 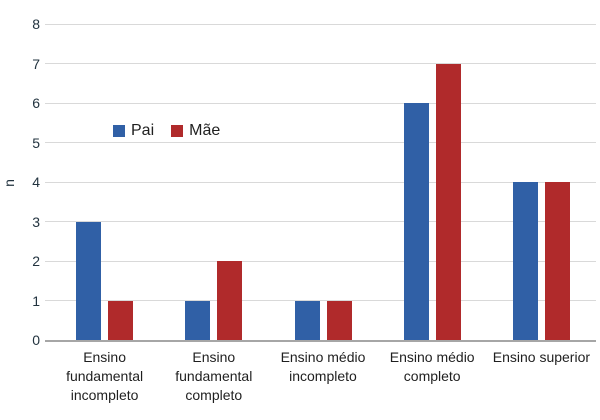 I want to click on bar-mãe-4, so click(x=557, y=261).